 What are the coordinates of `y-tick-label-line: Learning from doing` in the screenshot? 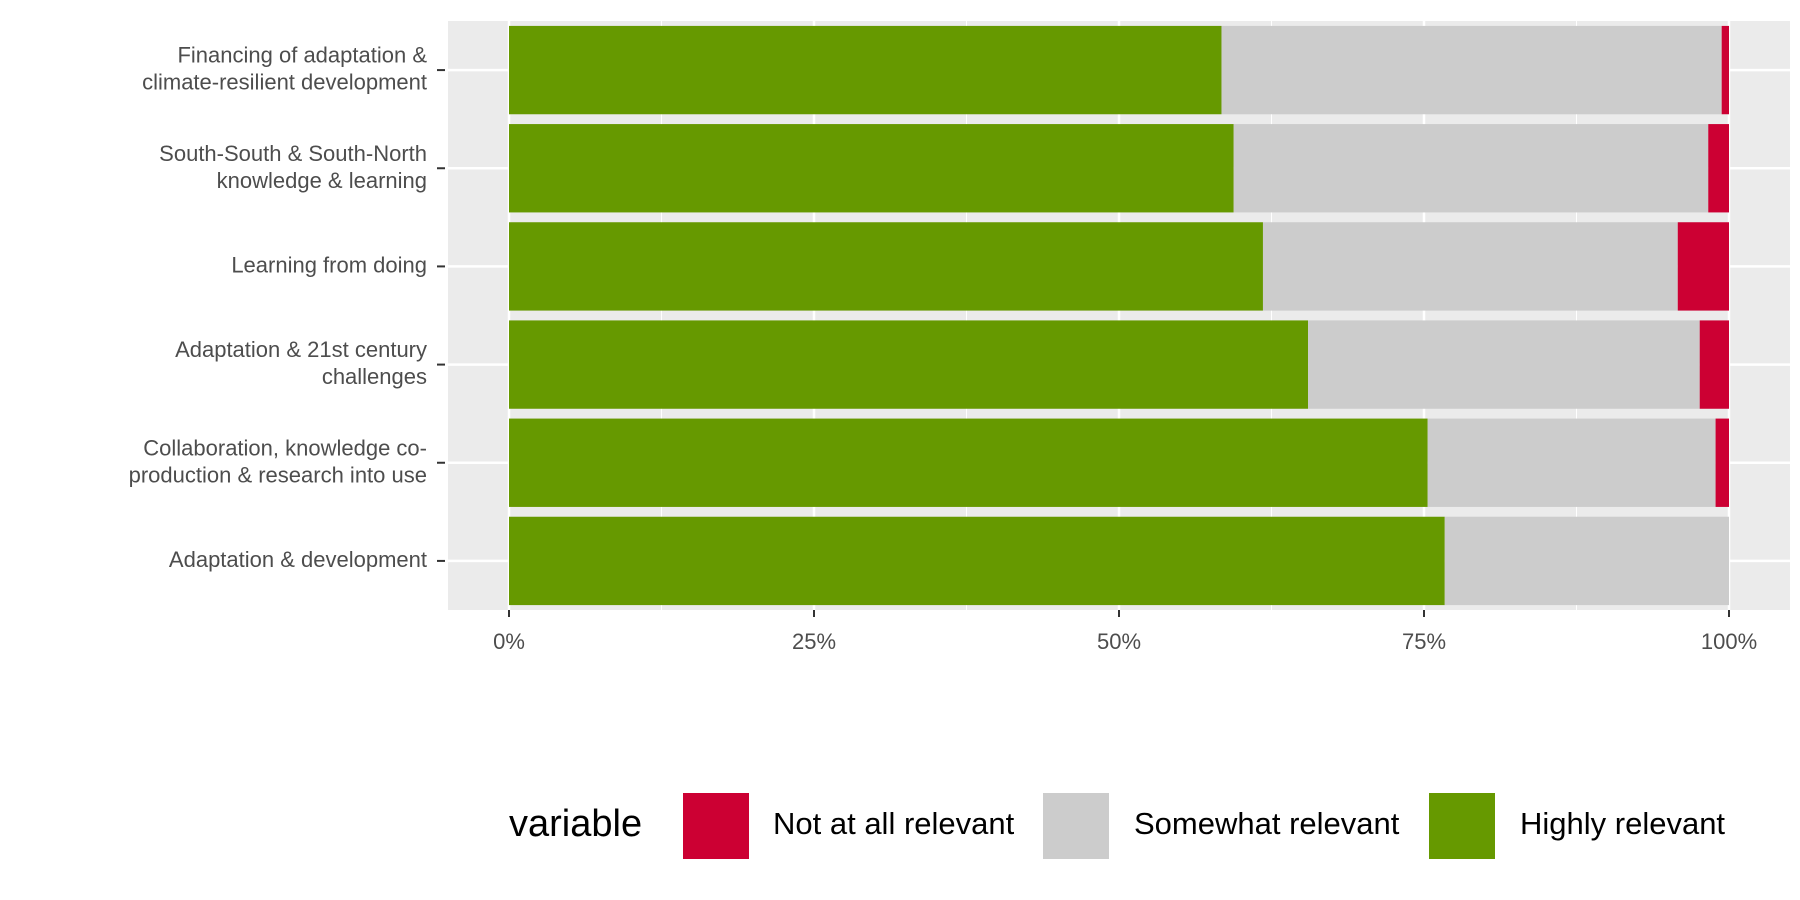 It's located at (329, 264).